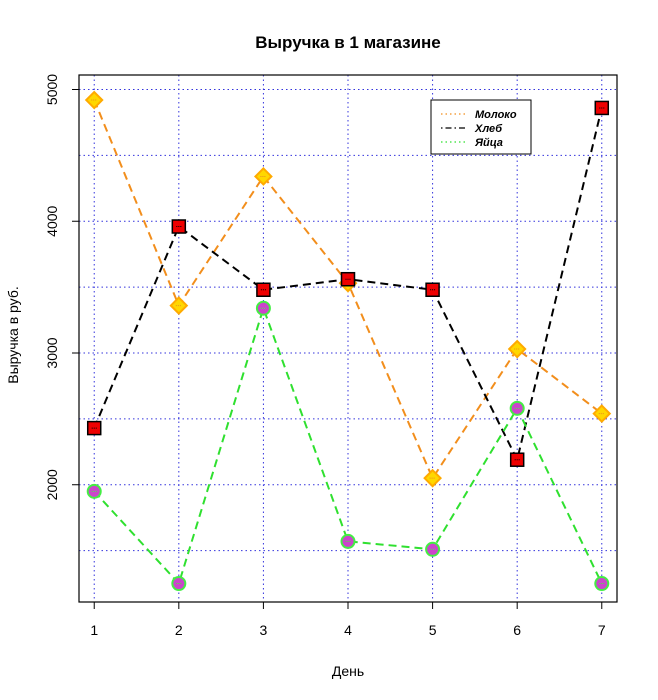 The height and width of the screenshot is (700, 658). Describe the element at coordinates (348, 630) in the screenshot. I see `x-tick-label: 4` at that location.